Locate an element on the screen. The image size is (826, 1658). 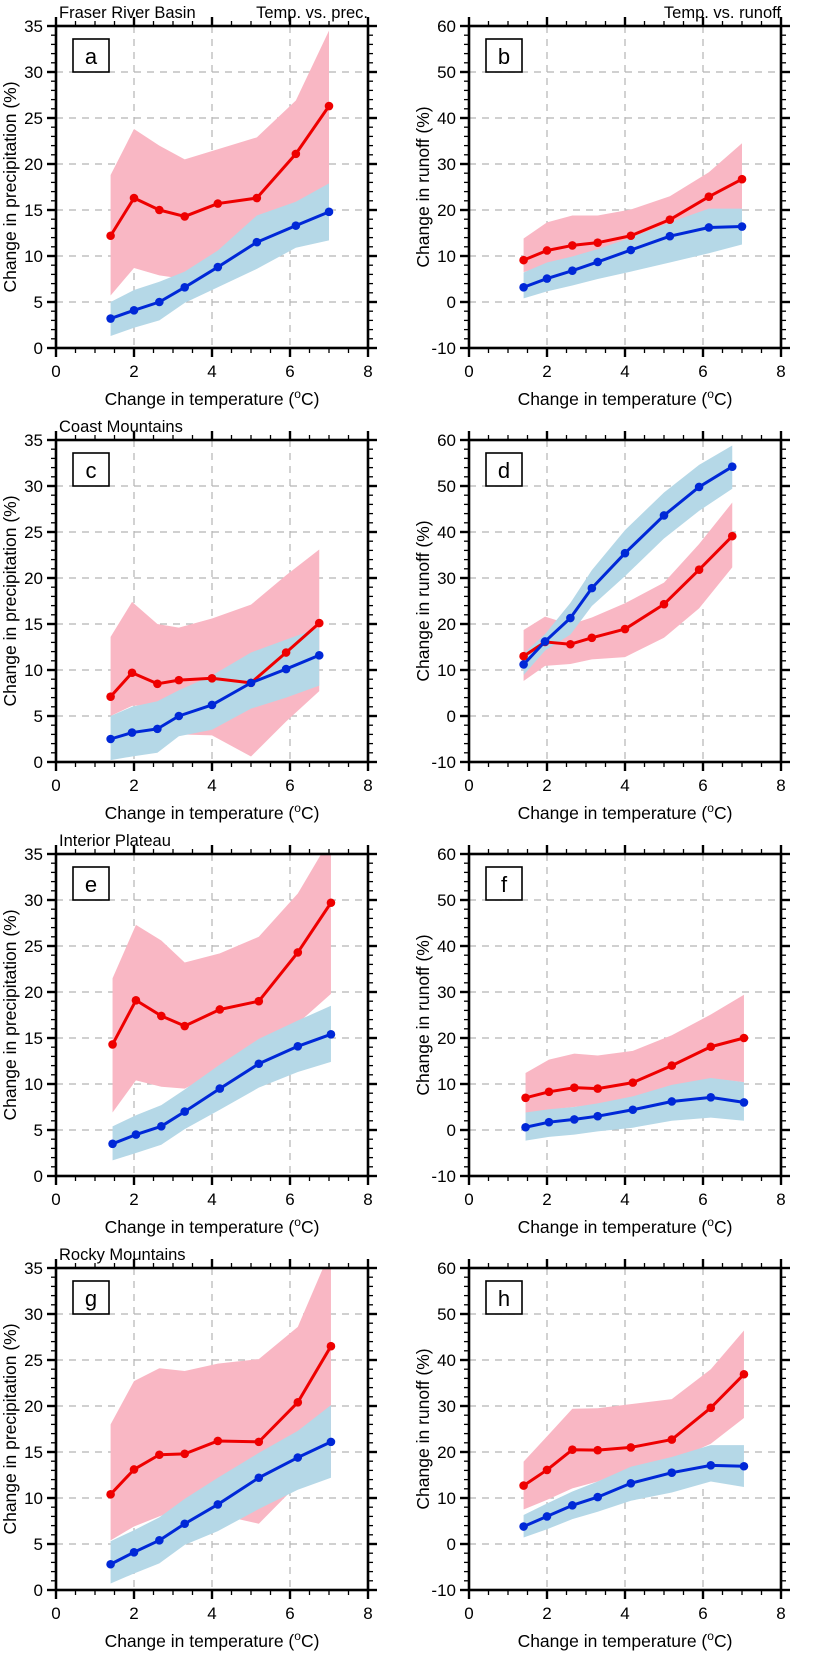
panel-letter: b is located at coordinates (504, 56).